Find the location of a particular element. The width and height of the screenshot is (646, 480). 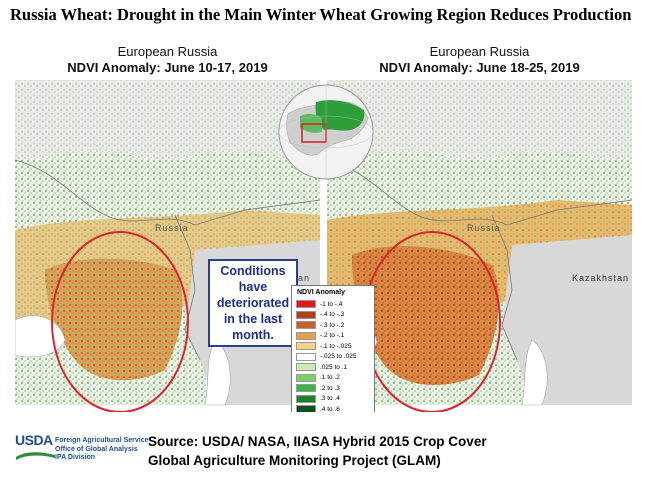

usda-logo-text: USDA is located at coordinates (34, 440).